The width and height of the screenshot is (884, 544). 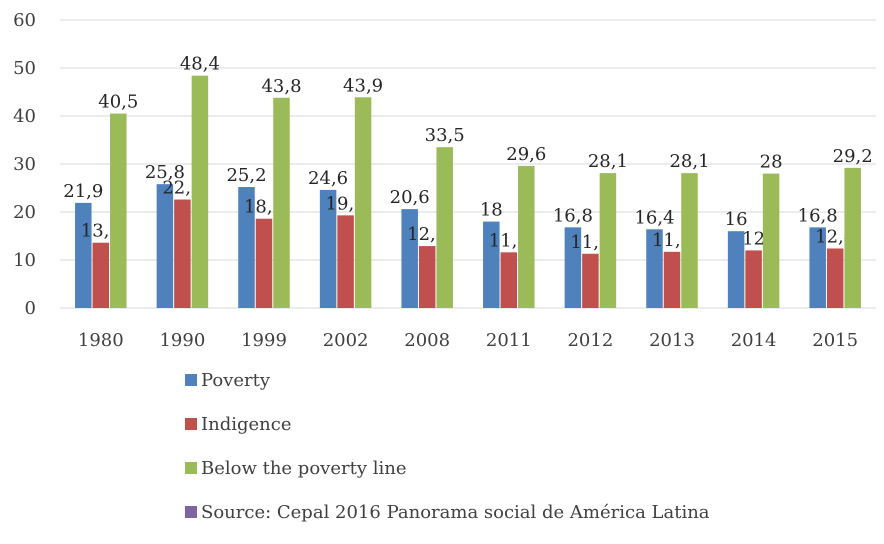 I want to click on legend-swatch-source, so click(x=191, y=512).